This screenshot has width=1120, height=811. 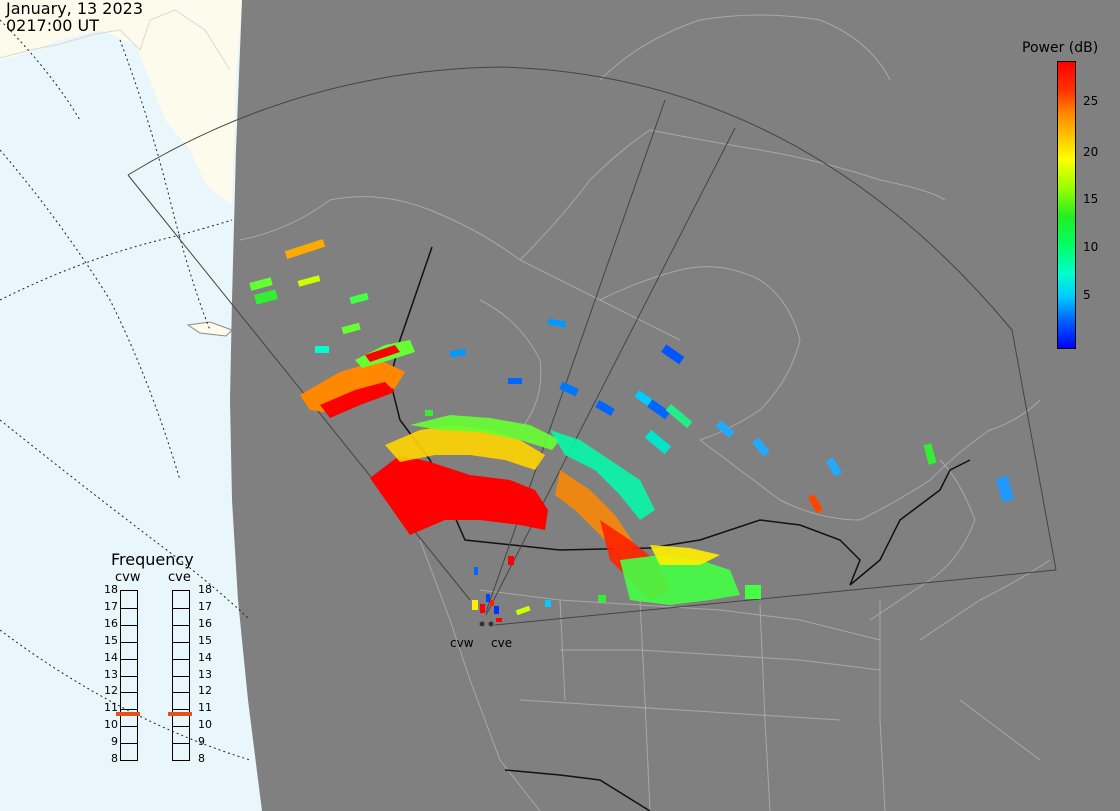 I want to click on radar-site-cve, so click(x=491, y=624).